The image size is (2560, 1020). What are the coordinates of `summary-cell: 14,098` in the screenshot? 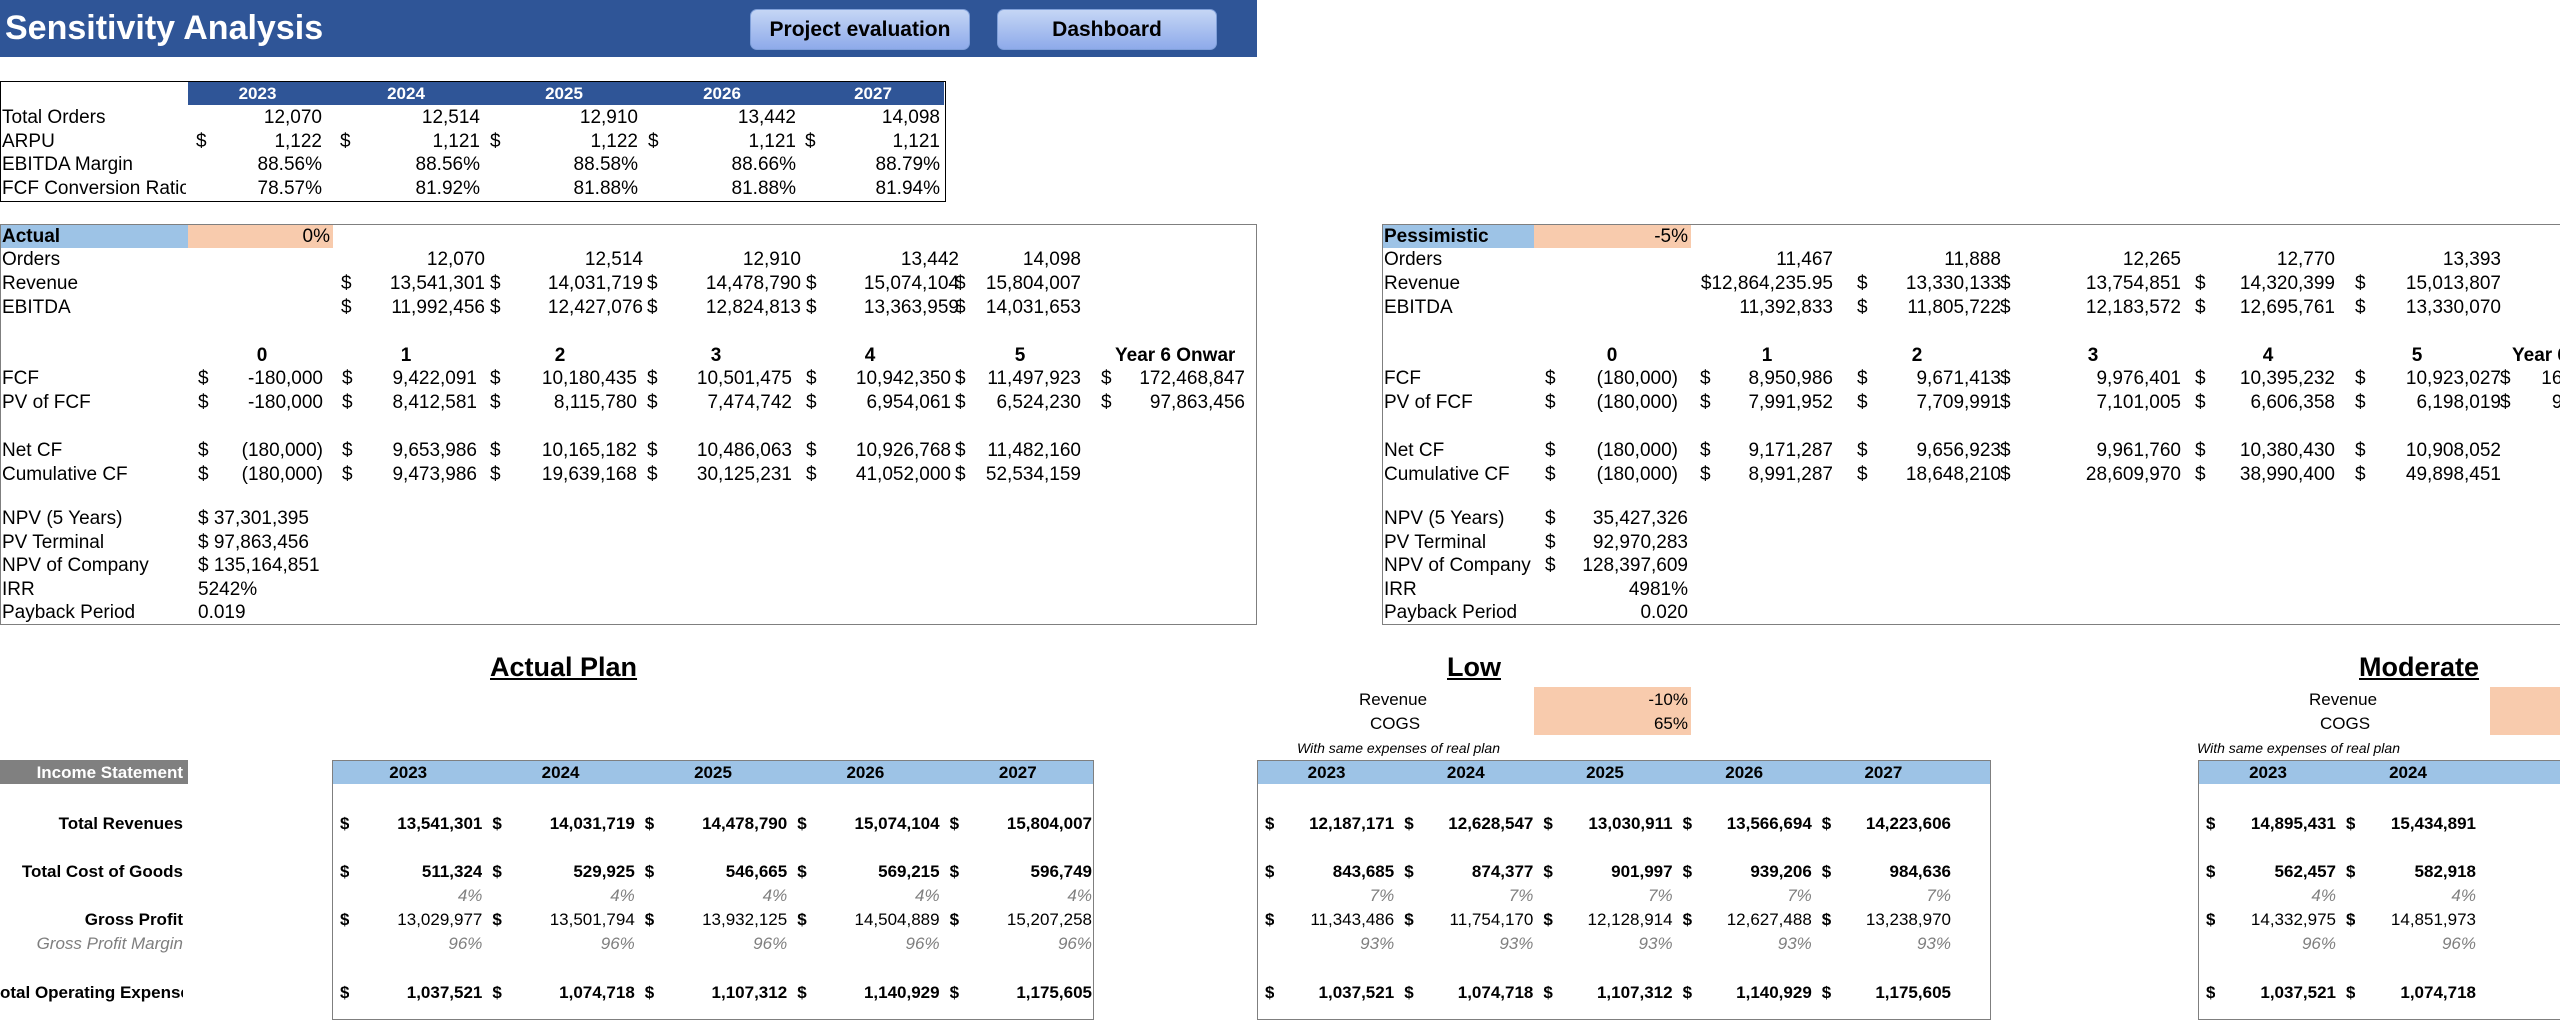 It's located at (910, 117).